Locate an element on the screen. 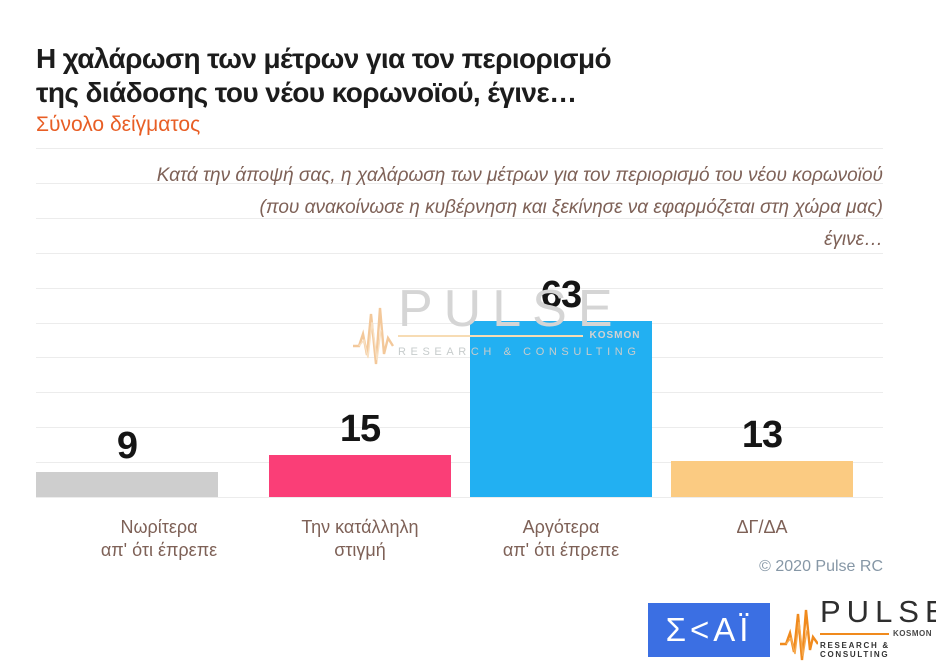 This screenshot has width=936, height=668. bar-value-label: 63 is located at coordinates (561, 295).